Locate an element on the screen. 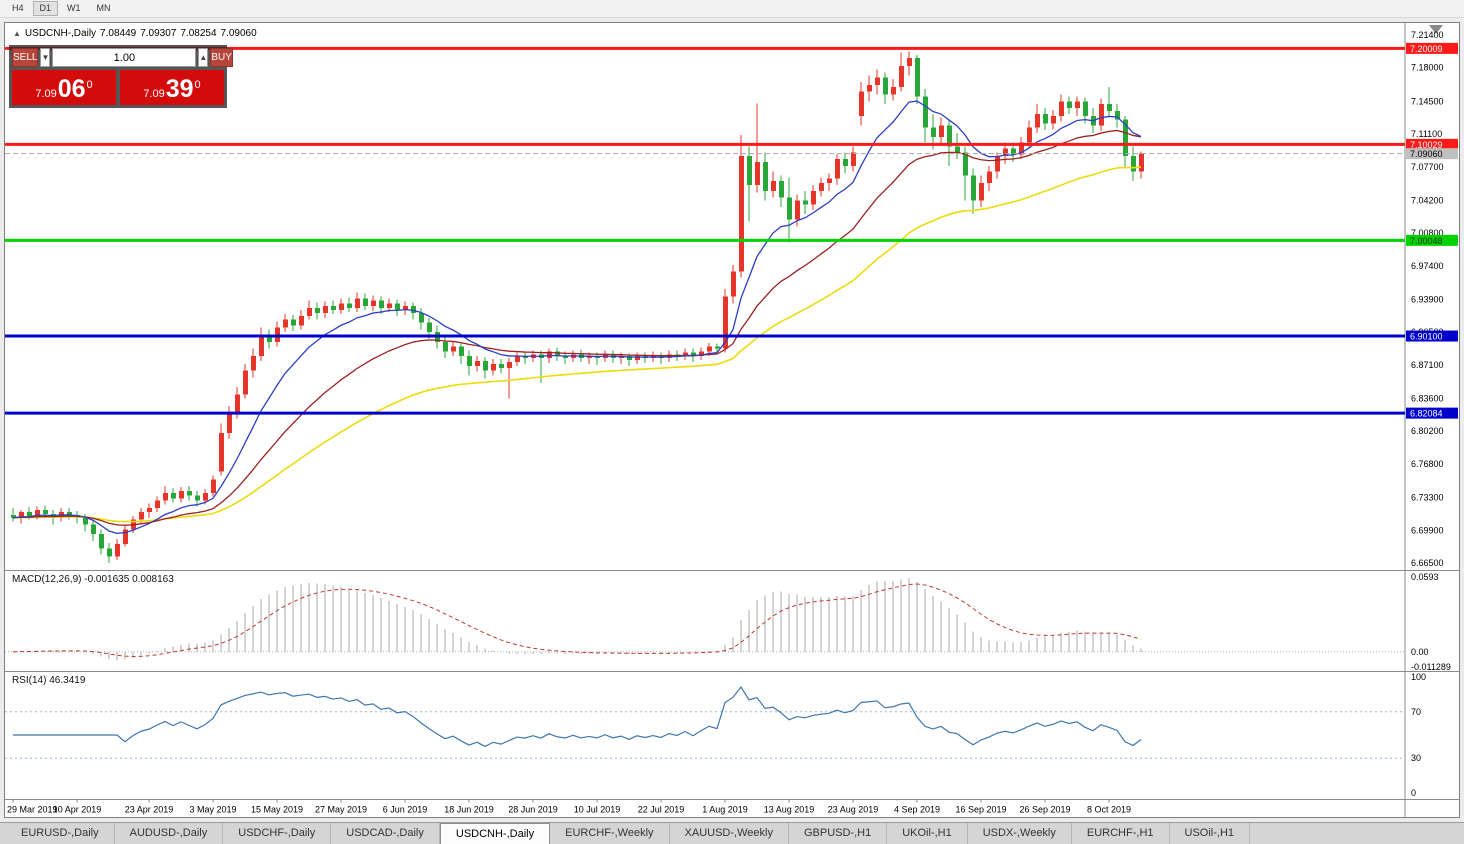  tab-audusd-daily: AUDUSD-,Daily is located at coordinates (169, 833).